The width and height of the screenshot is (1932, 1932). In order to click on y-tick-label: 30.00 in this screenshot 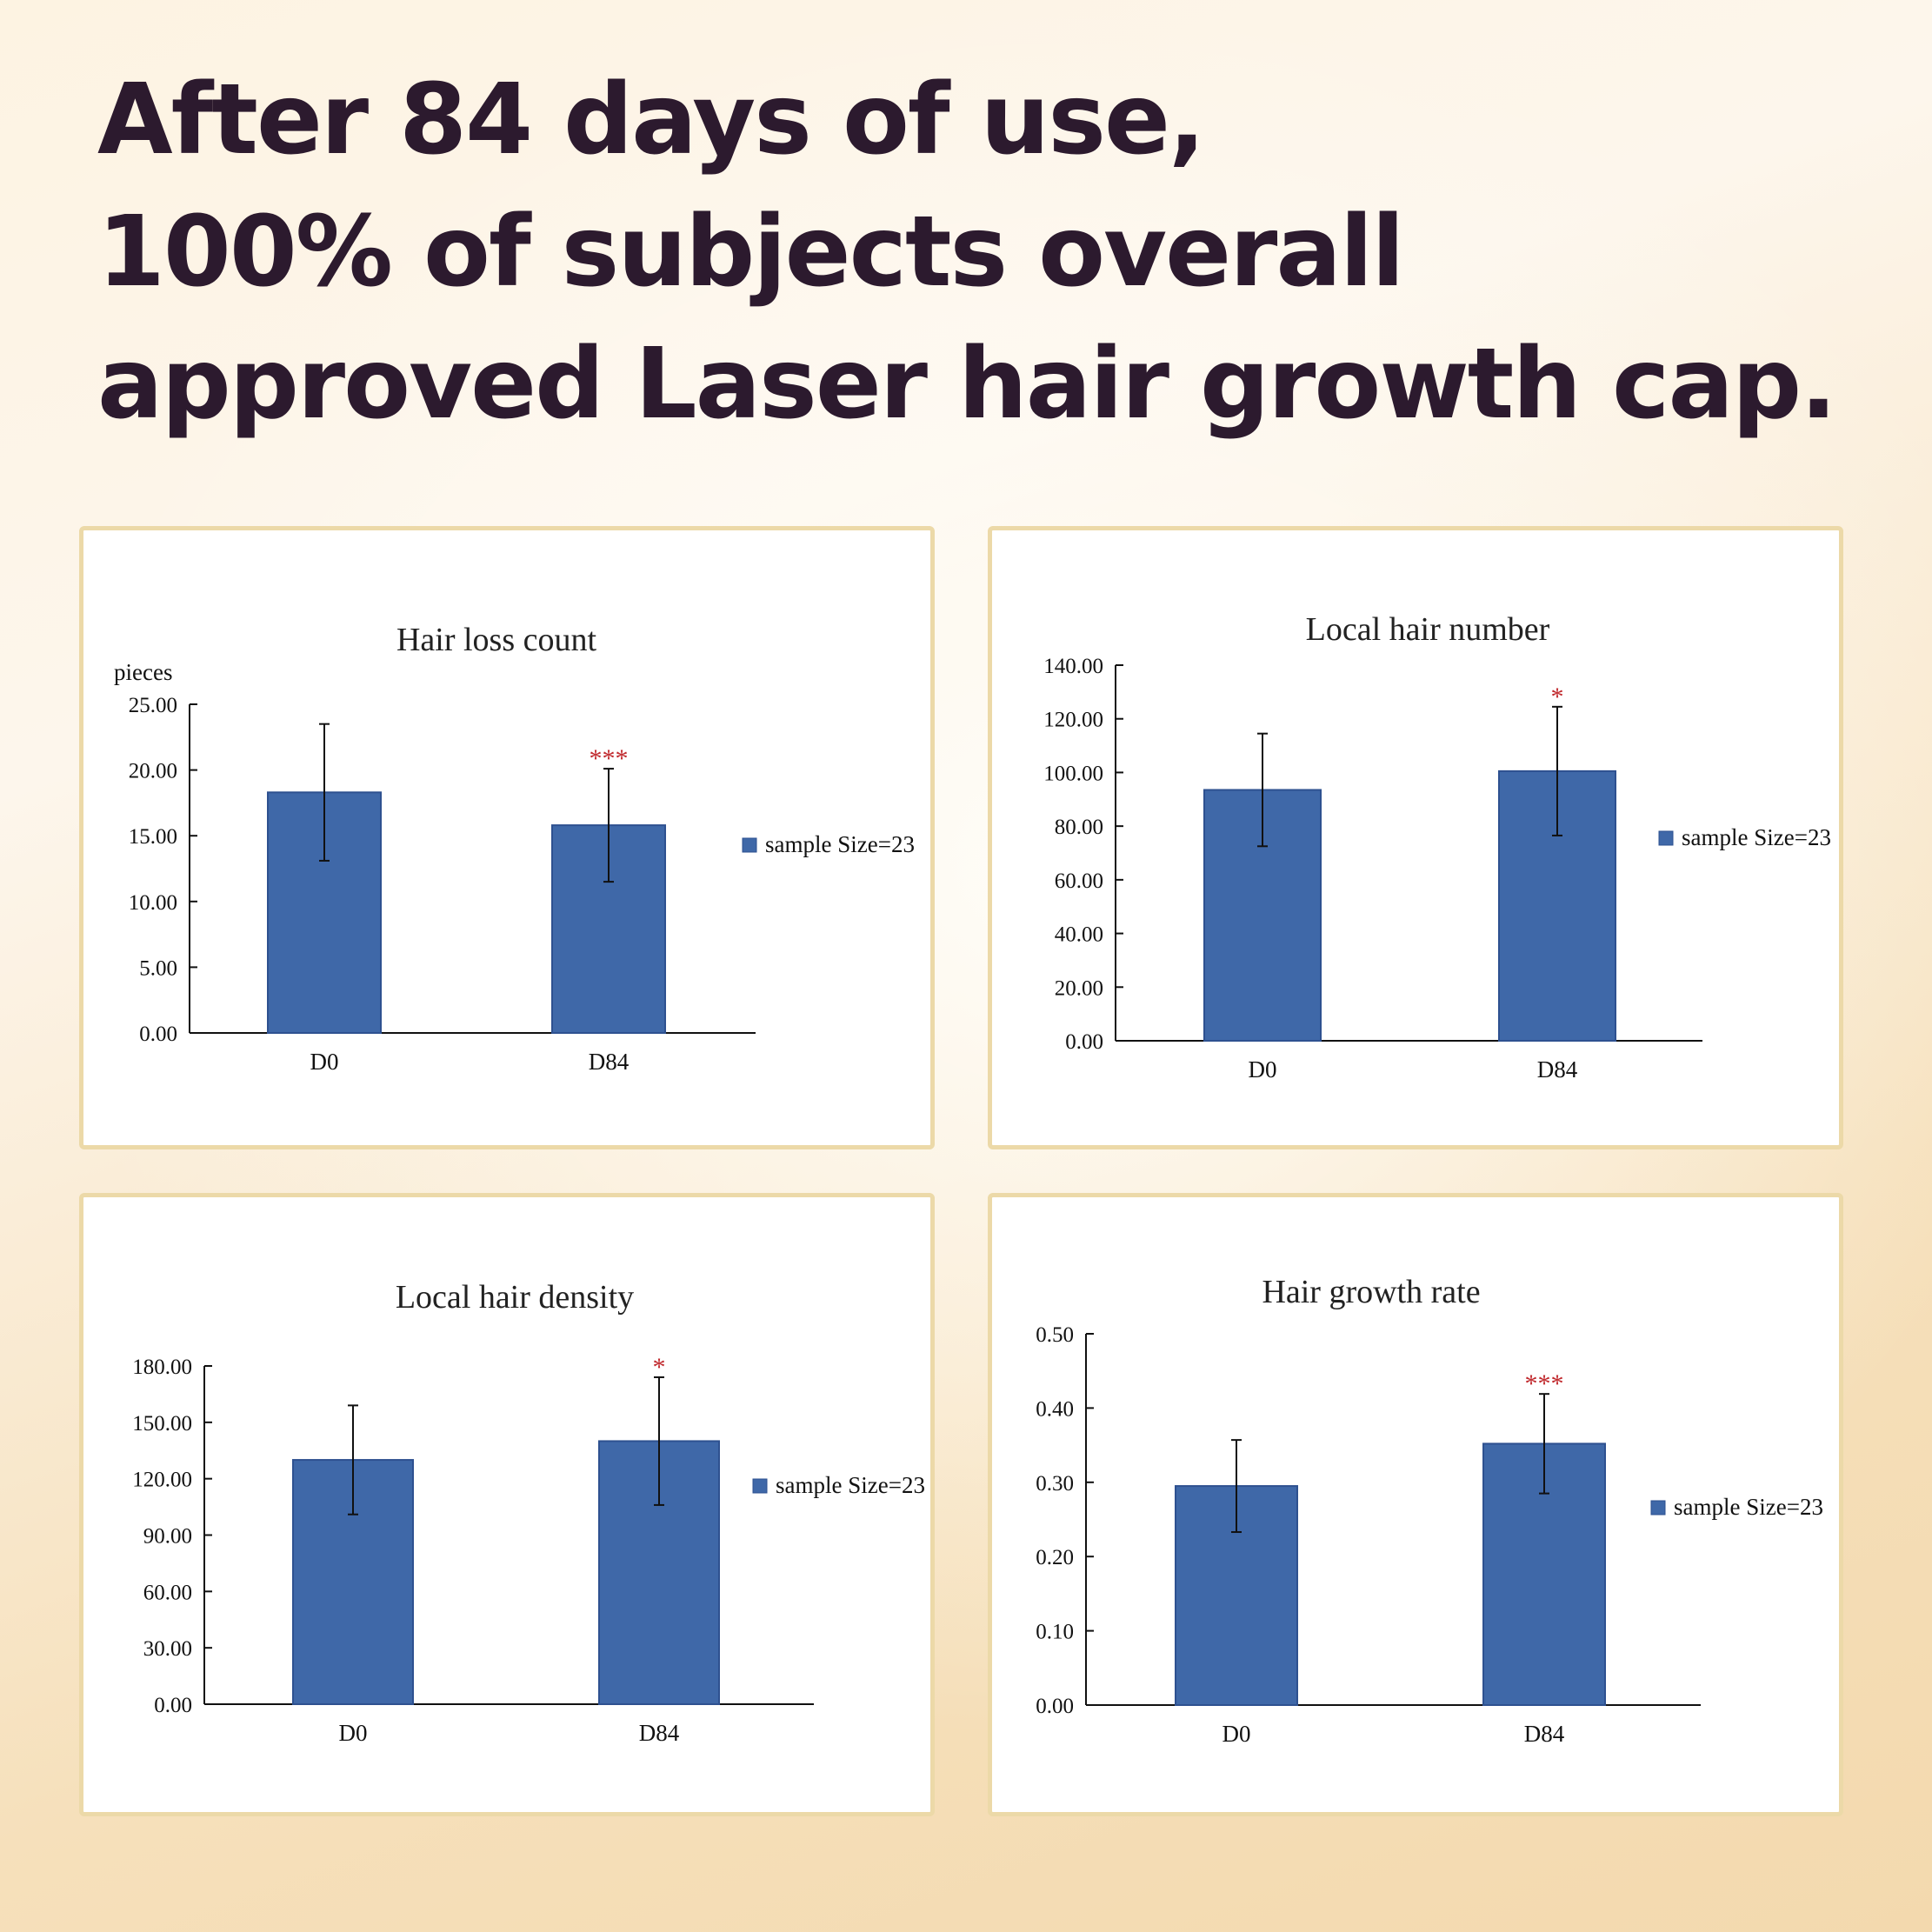, I will do `click(167, 1649)`.